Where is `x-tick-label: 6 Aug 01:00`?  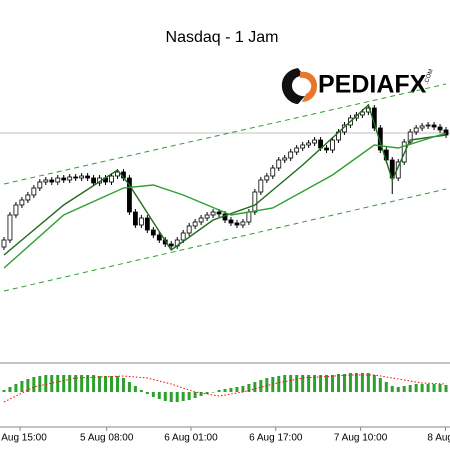 x-tick-label: 6 Aug 01:00 is located at coordinates (191, 438).